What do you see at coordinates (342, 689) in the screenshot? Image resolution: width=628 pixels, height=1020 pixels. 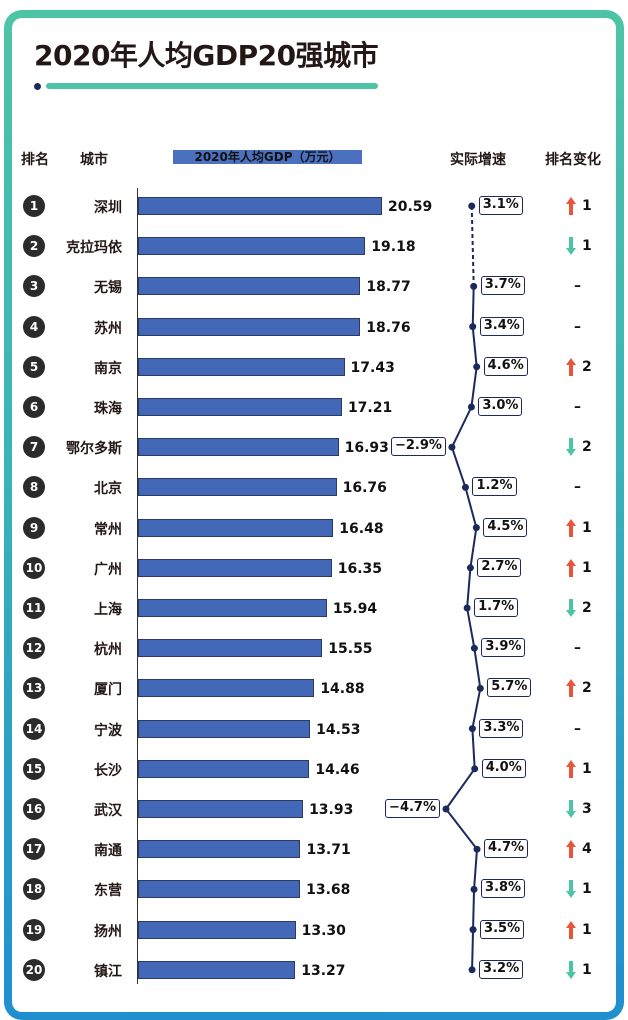 I see `gdp-value: 14.88` at bounding box center [342, 689].